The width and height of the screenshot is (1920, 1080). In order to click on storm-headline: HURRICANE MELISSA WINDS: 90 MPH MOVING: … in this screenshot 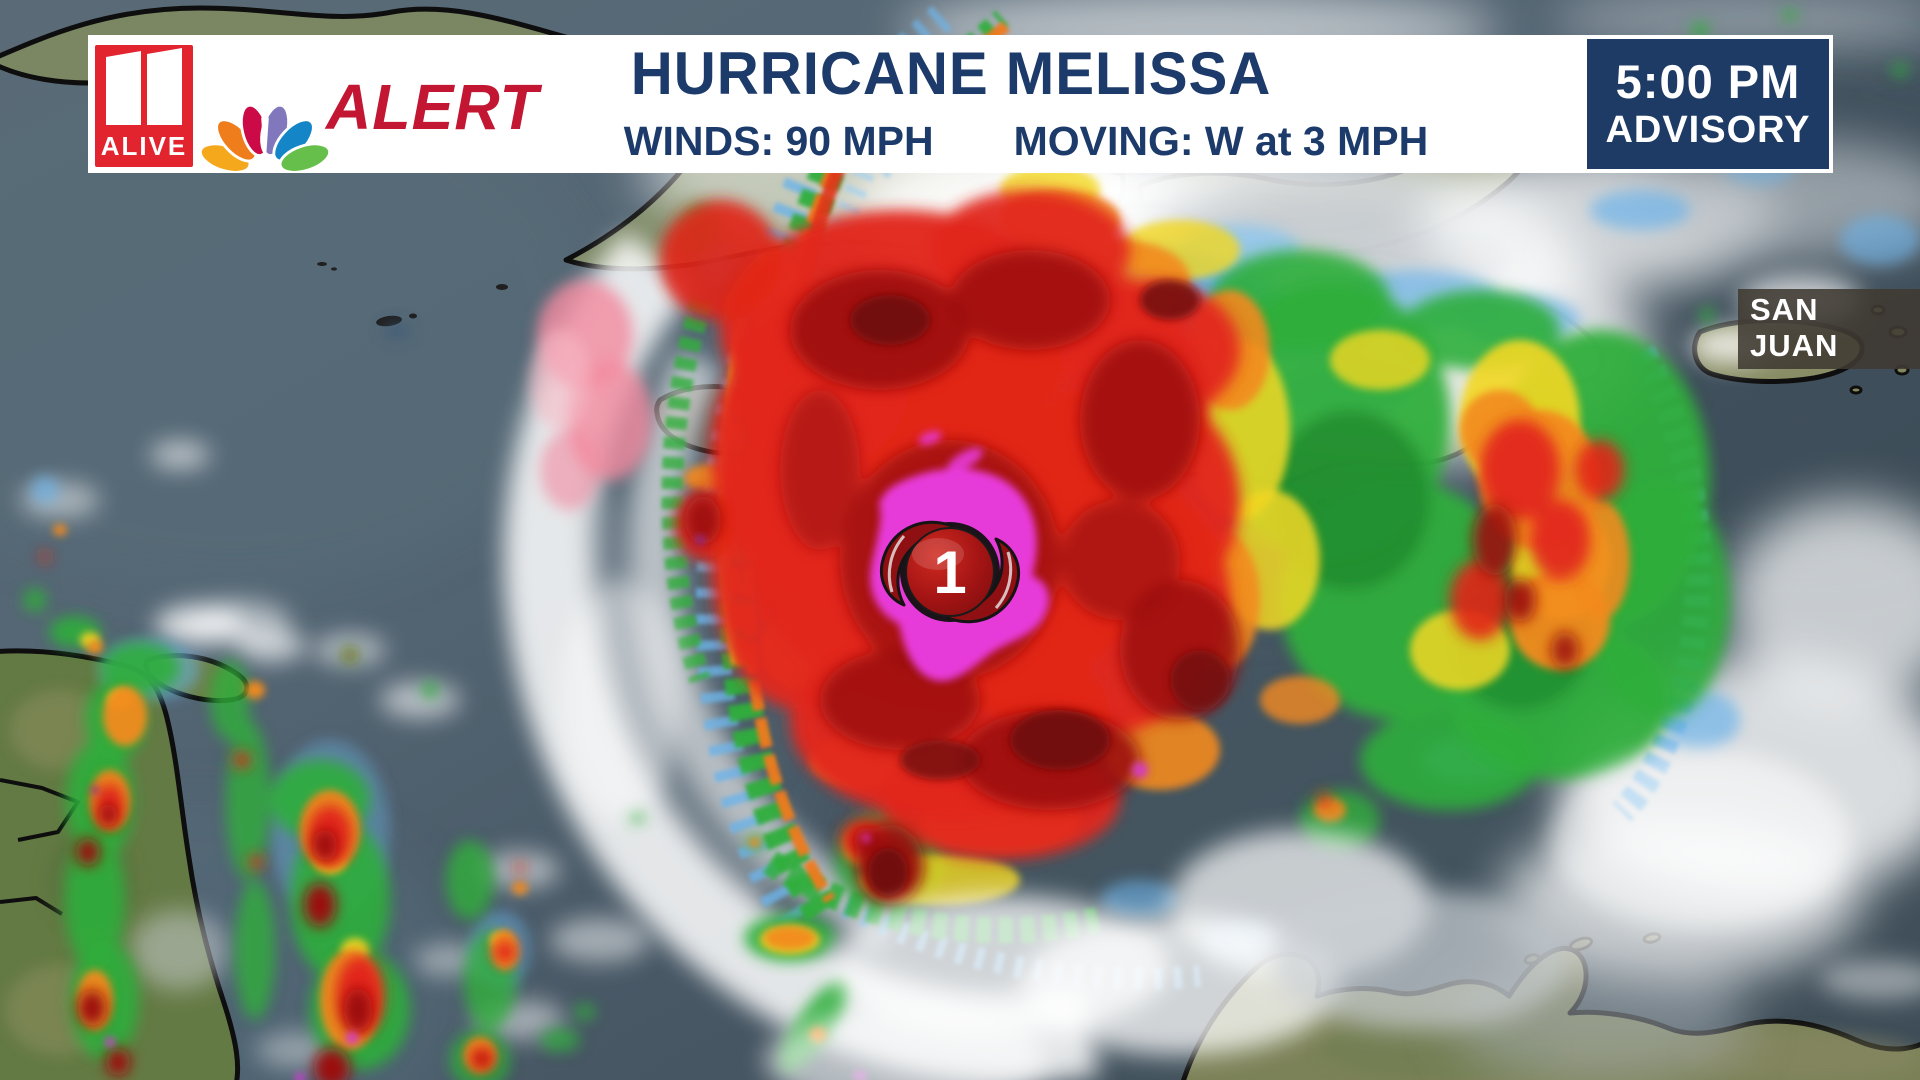, I will do `click(951, 104)`.